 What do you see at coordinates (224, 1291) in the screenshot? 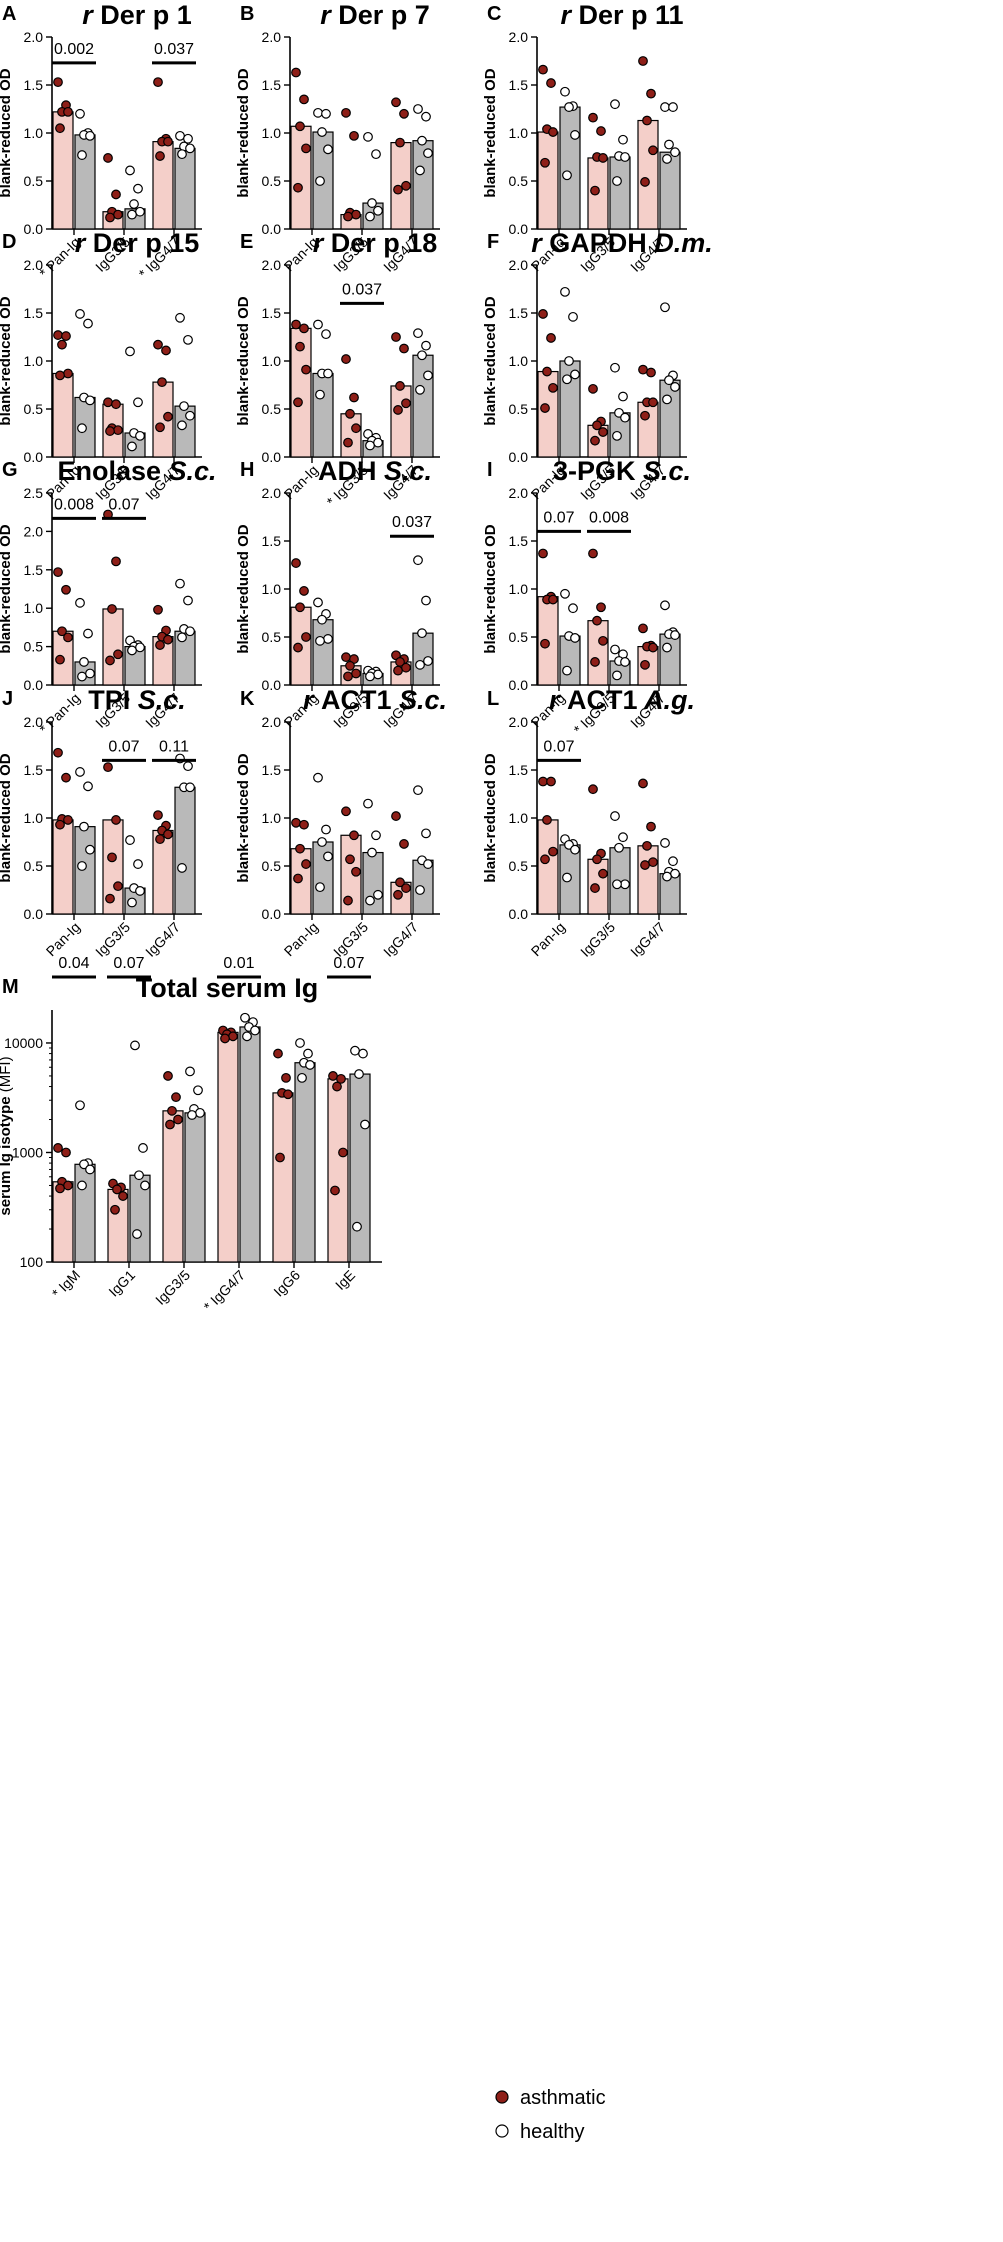
I see `x-tick-label: * IgG4/7` at bounding box center [224, 1291].